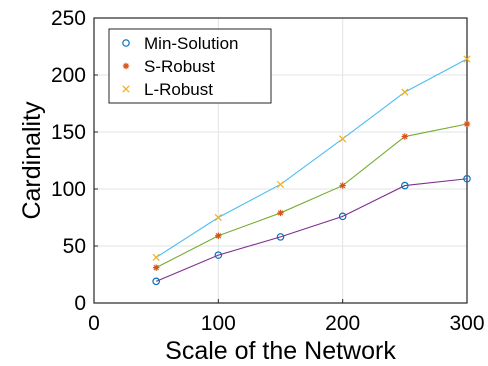  What do you see at coordinates (68, 18) in the screenshot?
I see `y-tick-label: 250` at bounding box center [68, 18].